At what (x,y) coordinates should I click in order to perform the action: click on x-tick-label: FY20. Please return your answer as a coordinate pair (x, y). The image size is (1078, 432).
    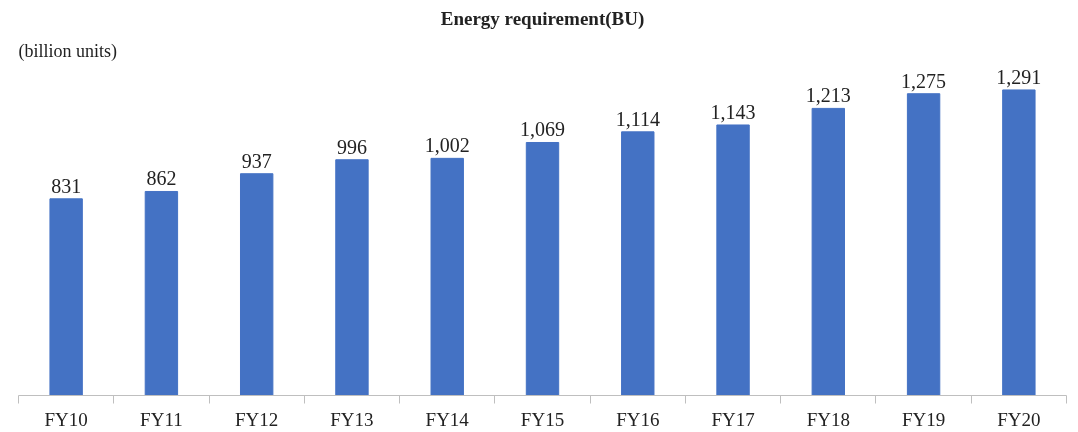
    Looking at the image, I should click on (1019, 419).